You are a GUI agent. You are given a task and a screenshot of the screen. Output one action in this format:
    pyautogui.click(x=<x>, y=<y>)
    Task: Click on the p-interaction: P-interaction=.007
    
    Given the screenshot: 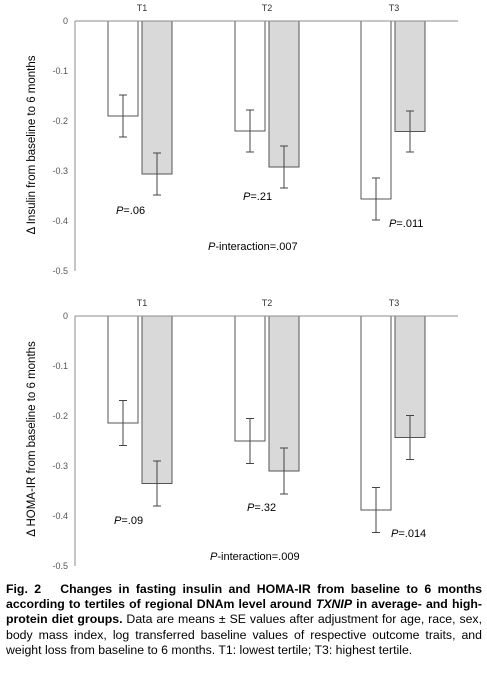 What is the action you would take?
    pyautogui.click(x=253, y=247)
    